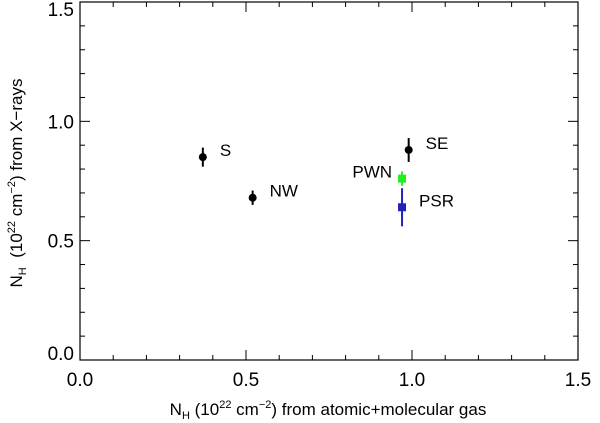  Describe the element at coordinates (244, 409) in the screenshot. I see `x-axis-label-unit: cm` at that location.